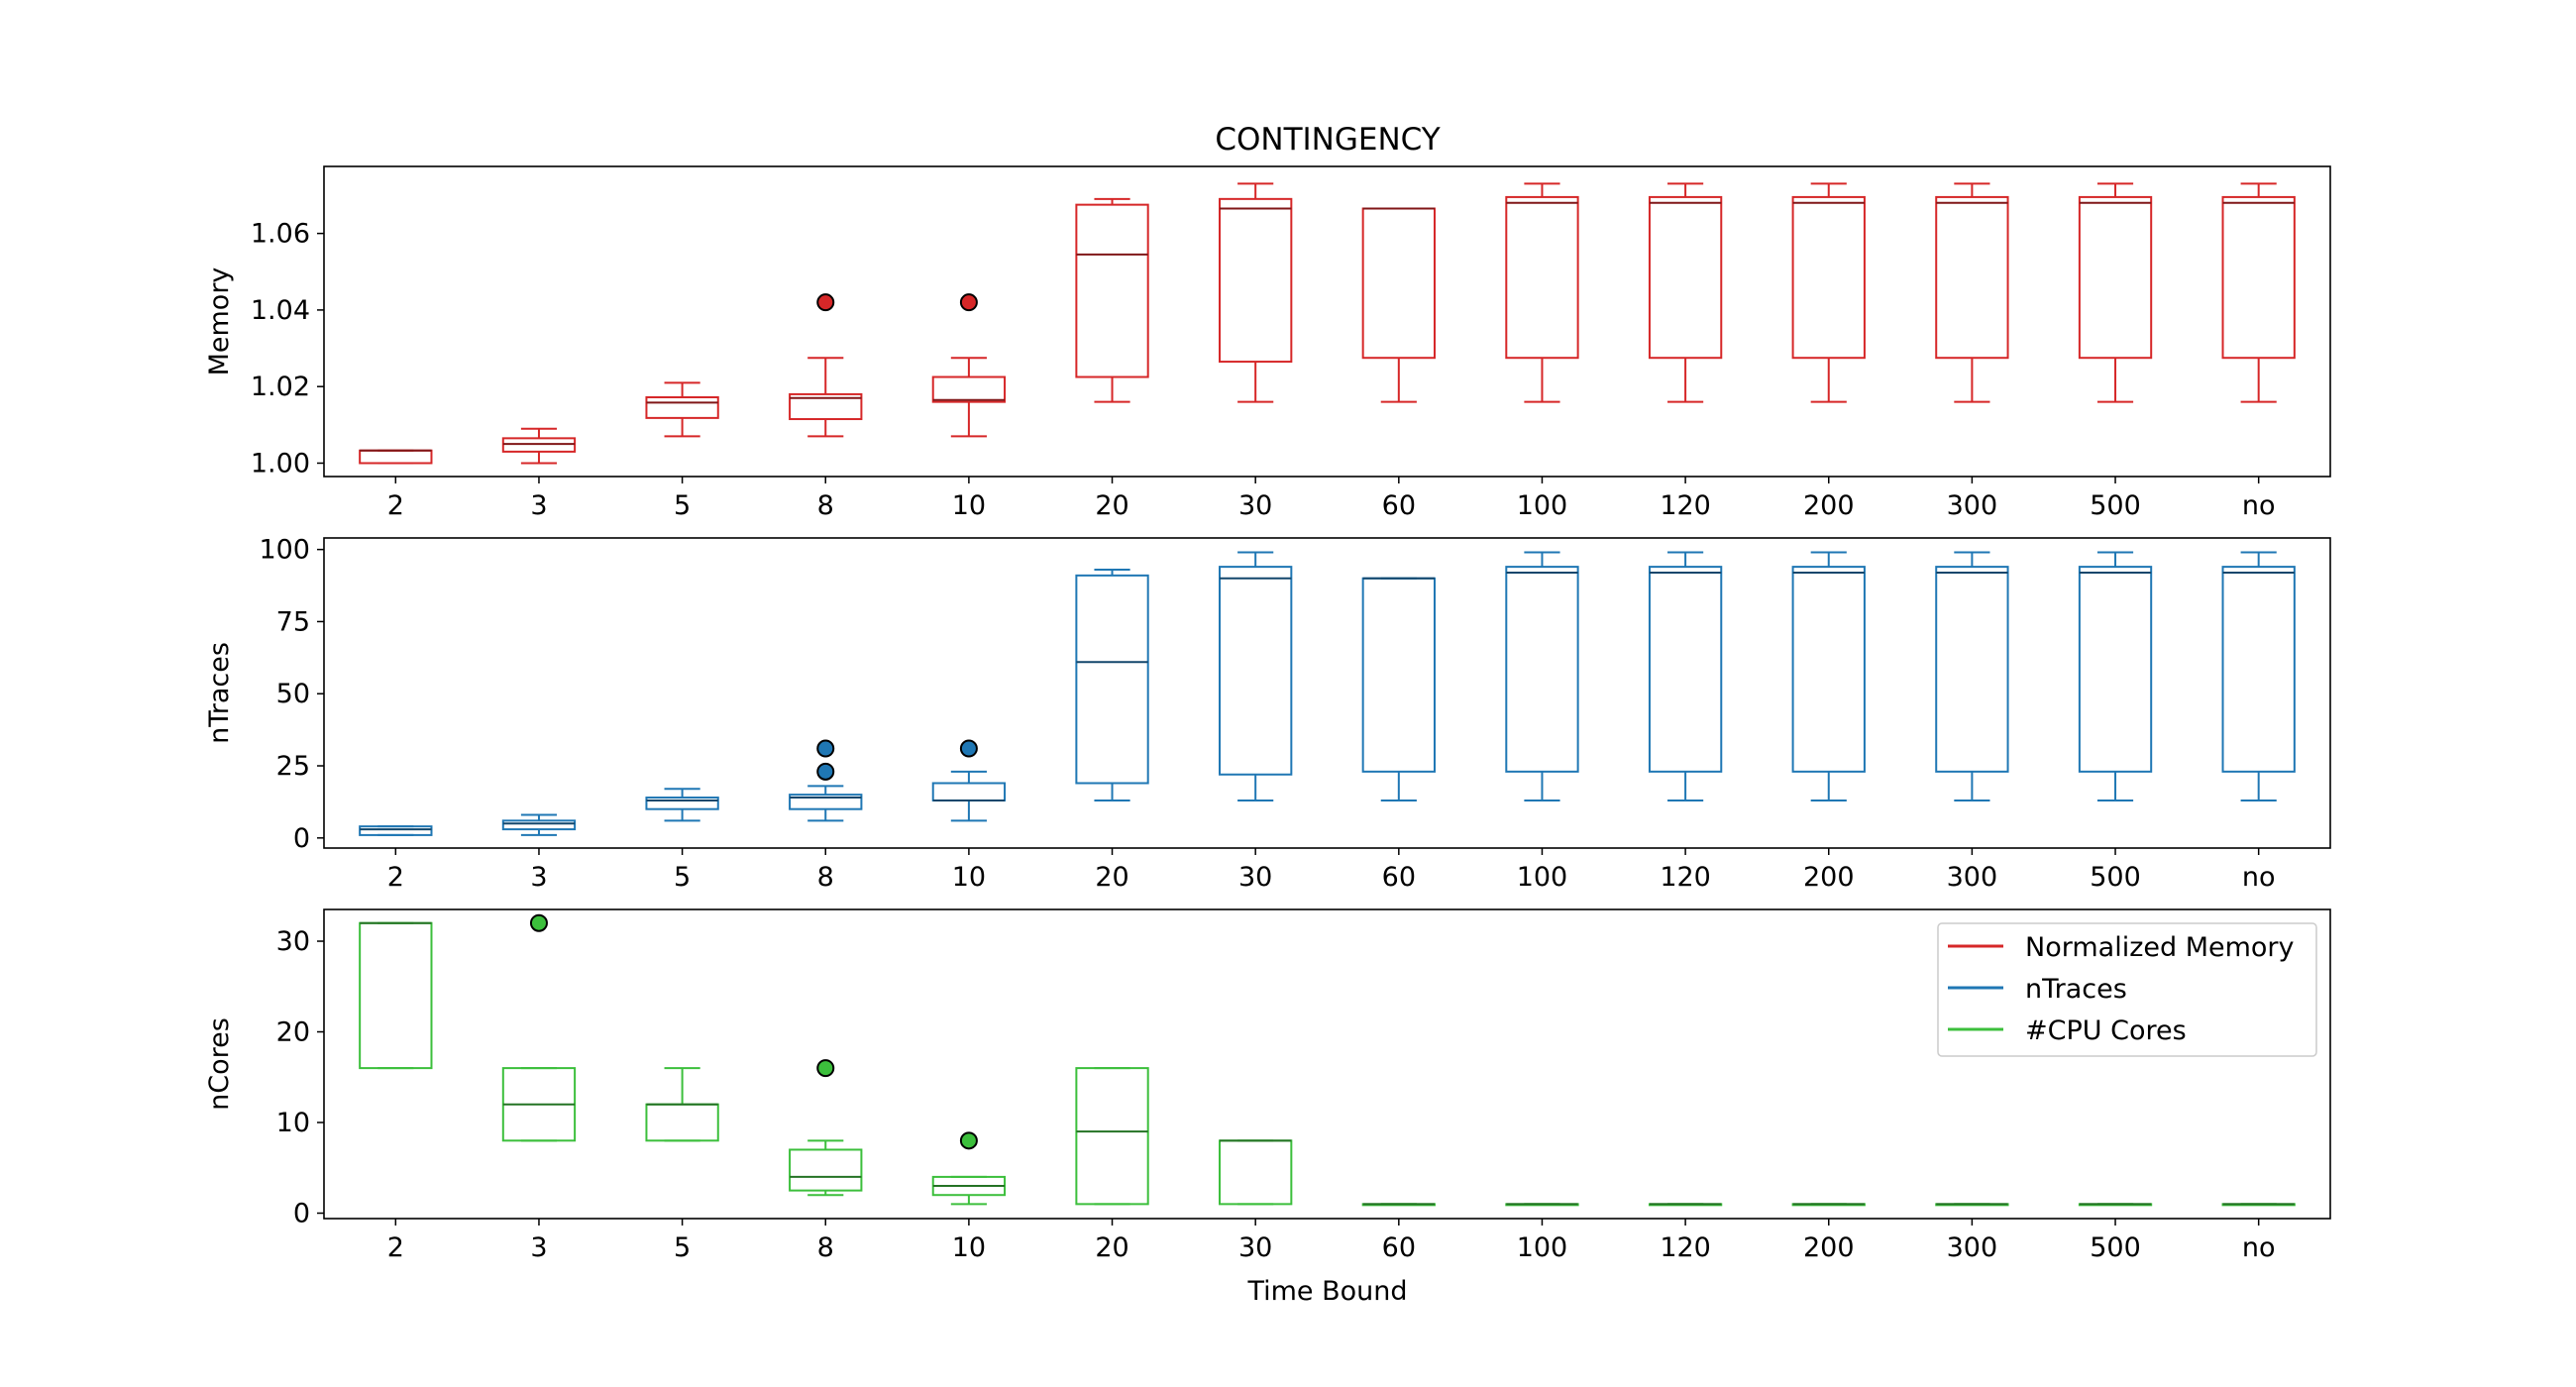  Describe the element at coordinates (281, 463) in the screenshot. I see `y-tick-label: 1.00` at that location.